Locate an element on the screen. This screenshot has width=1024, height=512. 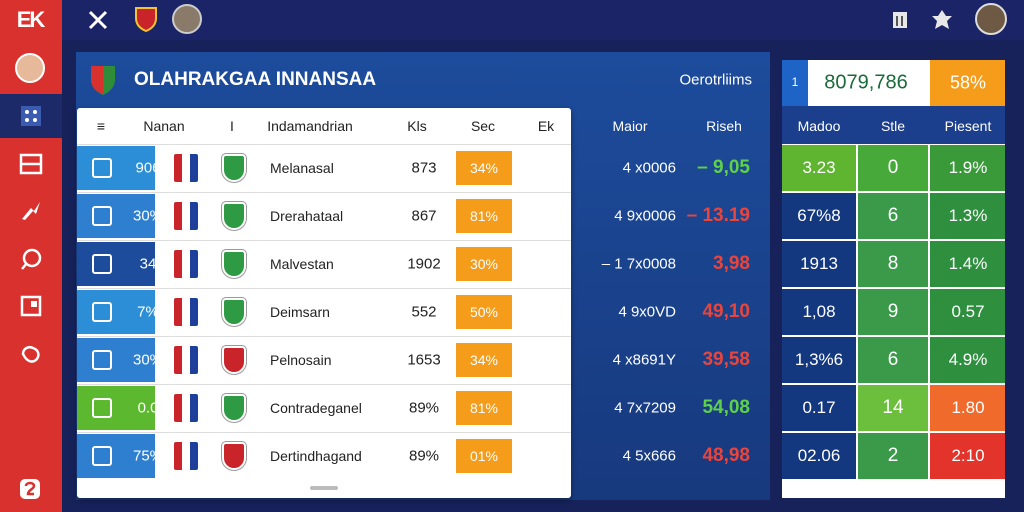
row-major: – 1 7x0008 is located at coordinates (638, 264).